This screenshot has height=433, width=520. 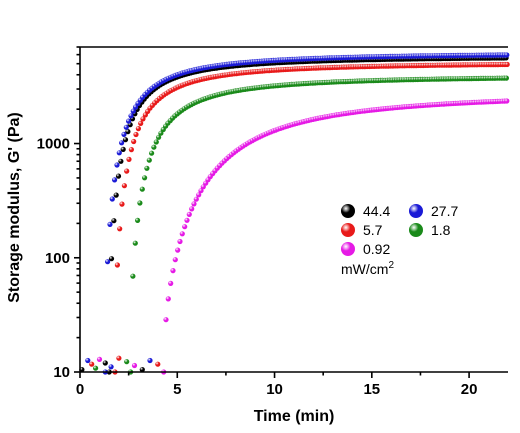 I want to click on x-tick-label: 0, so click(x=80, y=389).